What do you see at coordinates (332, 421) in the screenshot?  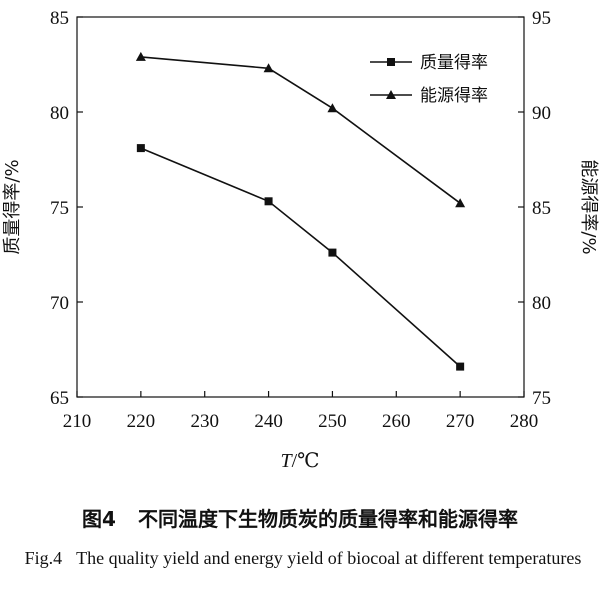 I see `x-tick-label: 250` at bounding box center [332, 421].